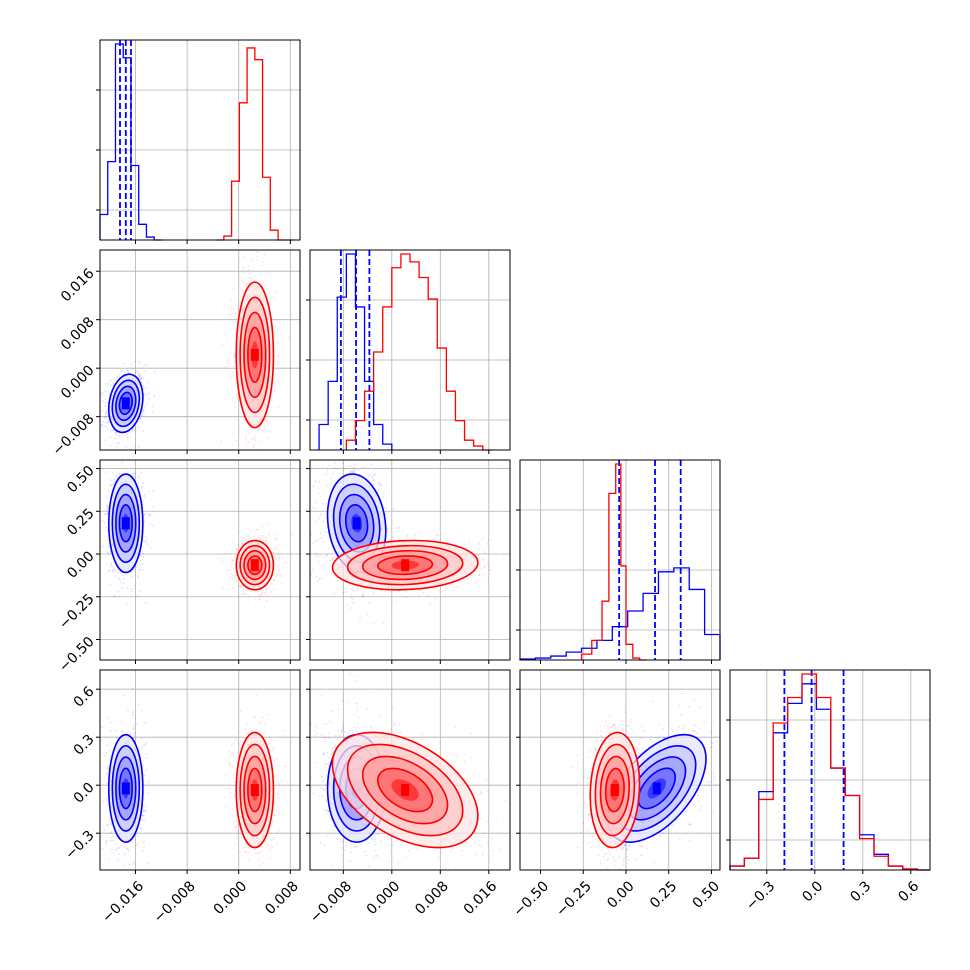 The image size is (970, 970). I want to click on x-tick-label-0-0: −0.016, so click(123, 902).